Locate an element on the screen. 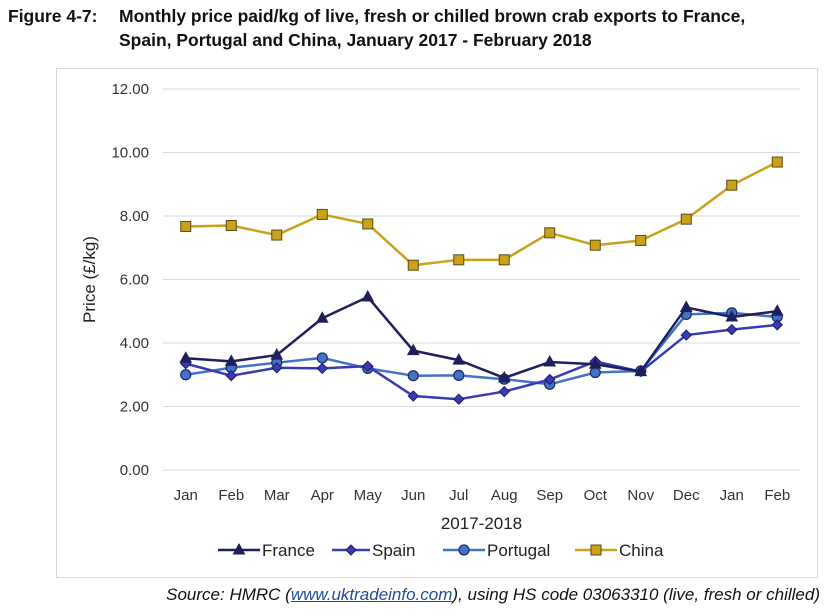 This screenshot has width=836, height=616. series-spain is located at coordinates (481, 362).